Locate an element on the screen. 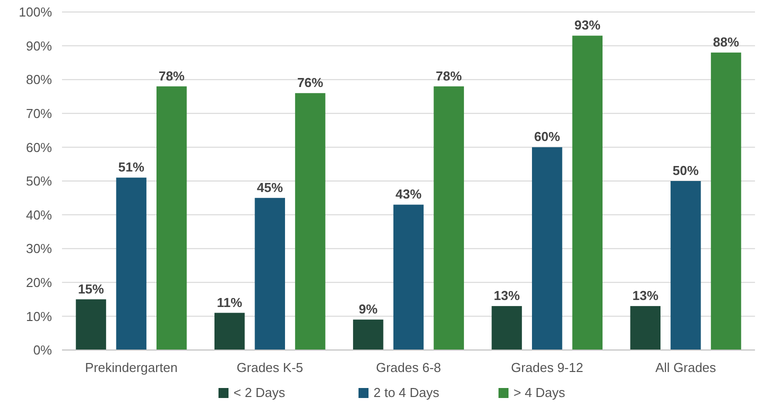  y-tick-label: 80% is located at coordinates (39, 80).